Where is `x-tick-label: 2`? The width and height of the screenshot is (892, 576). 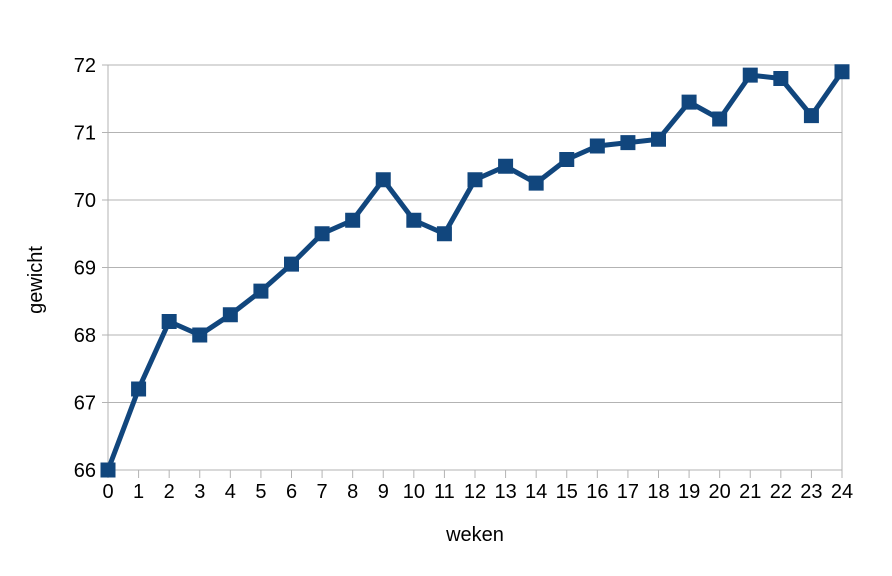
x-tick-label: 2 is located at coordinates (169, 492).